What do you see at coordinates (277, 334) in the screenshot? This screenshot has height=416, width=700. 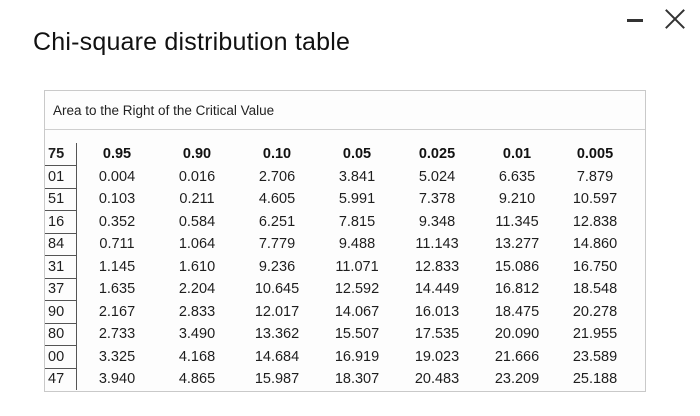 I see `value-cell: 13.362` at bounding box center [277, 334].